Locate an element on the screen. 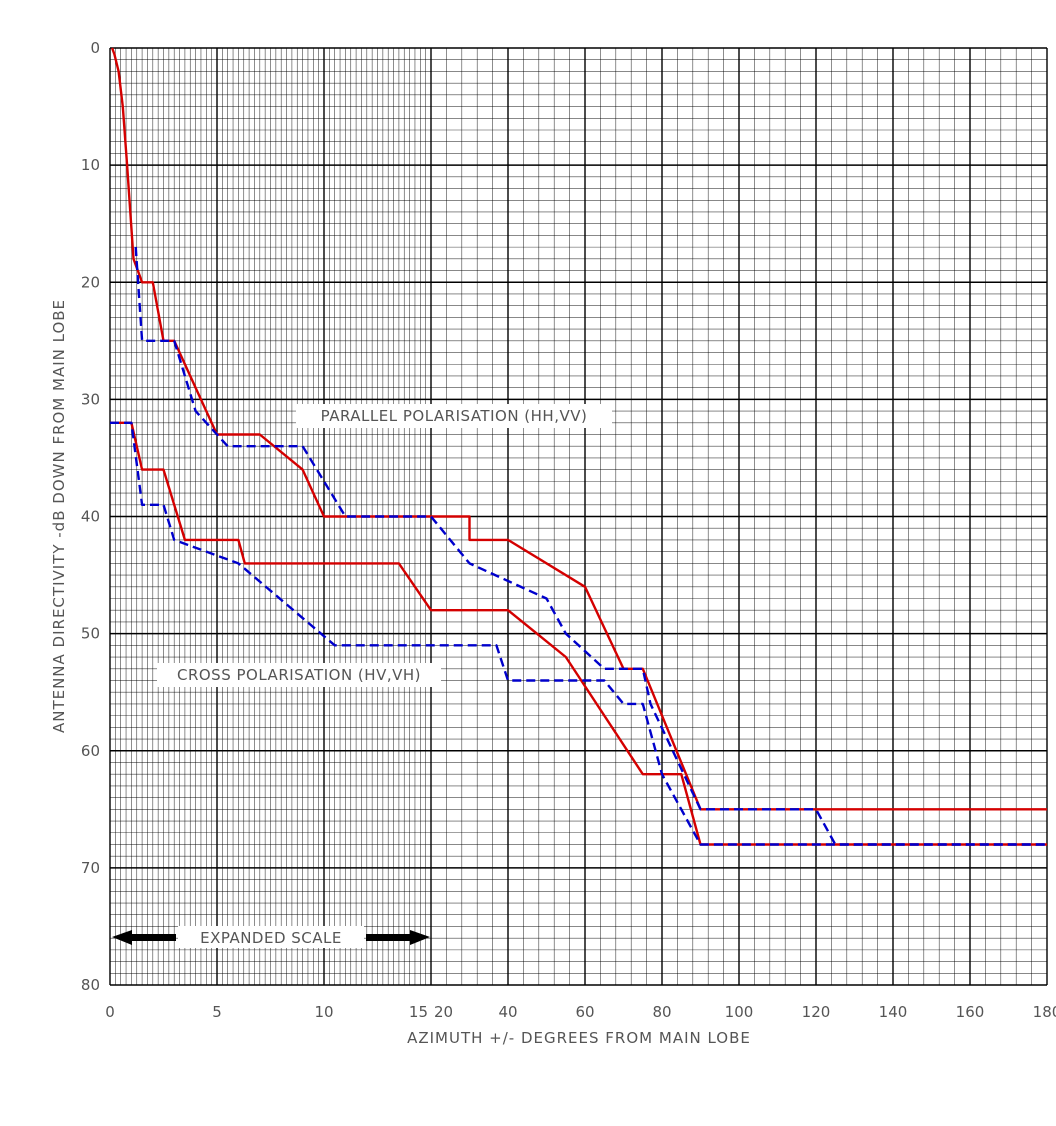  y-tick-label: 80 is located at coordinates (90, 985).